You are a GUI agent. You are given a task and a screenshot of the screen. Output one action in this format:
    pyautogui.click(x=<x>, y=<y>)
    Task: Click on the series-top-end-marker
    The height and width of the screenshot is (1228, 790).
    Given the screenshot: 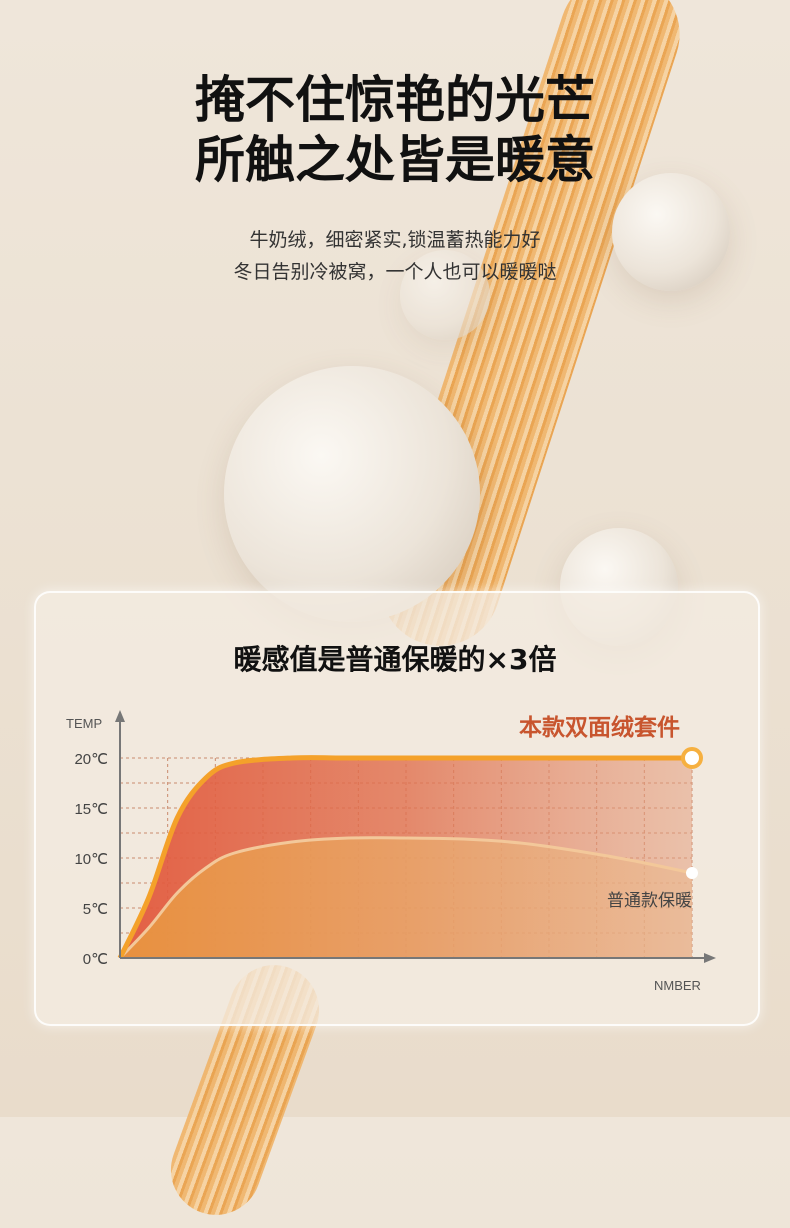 What is the action you would take?
    pyautogui.click(x=692, y=758)
    